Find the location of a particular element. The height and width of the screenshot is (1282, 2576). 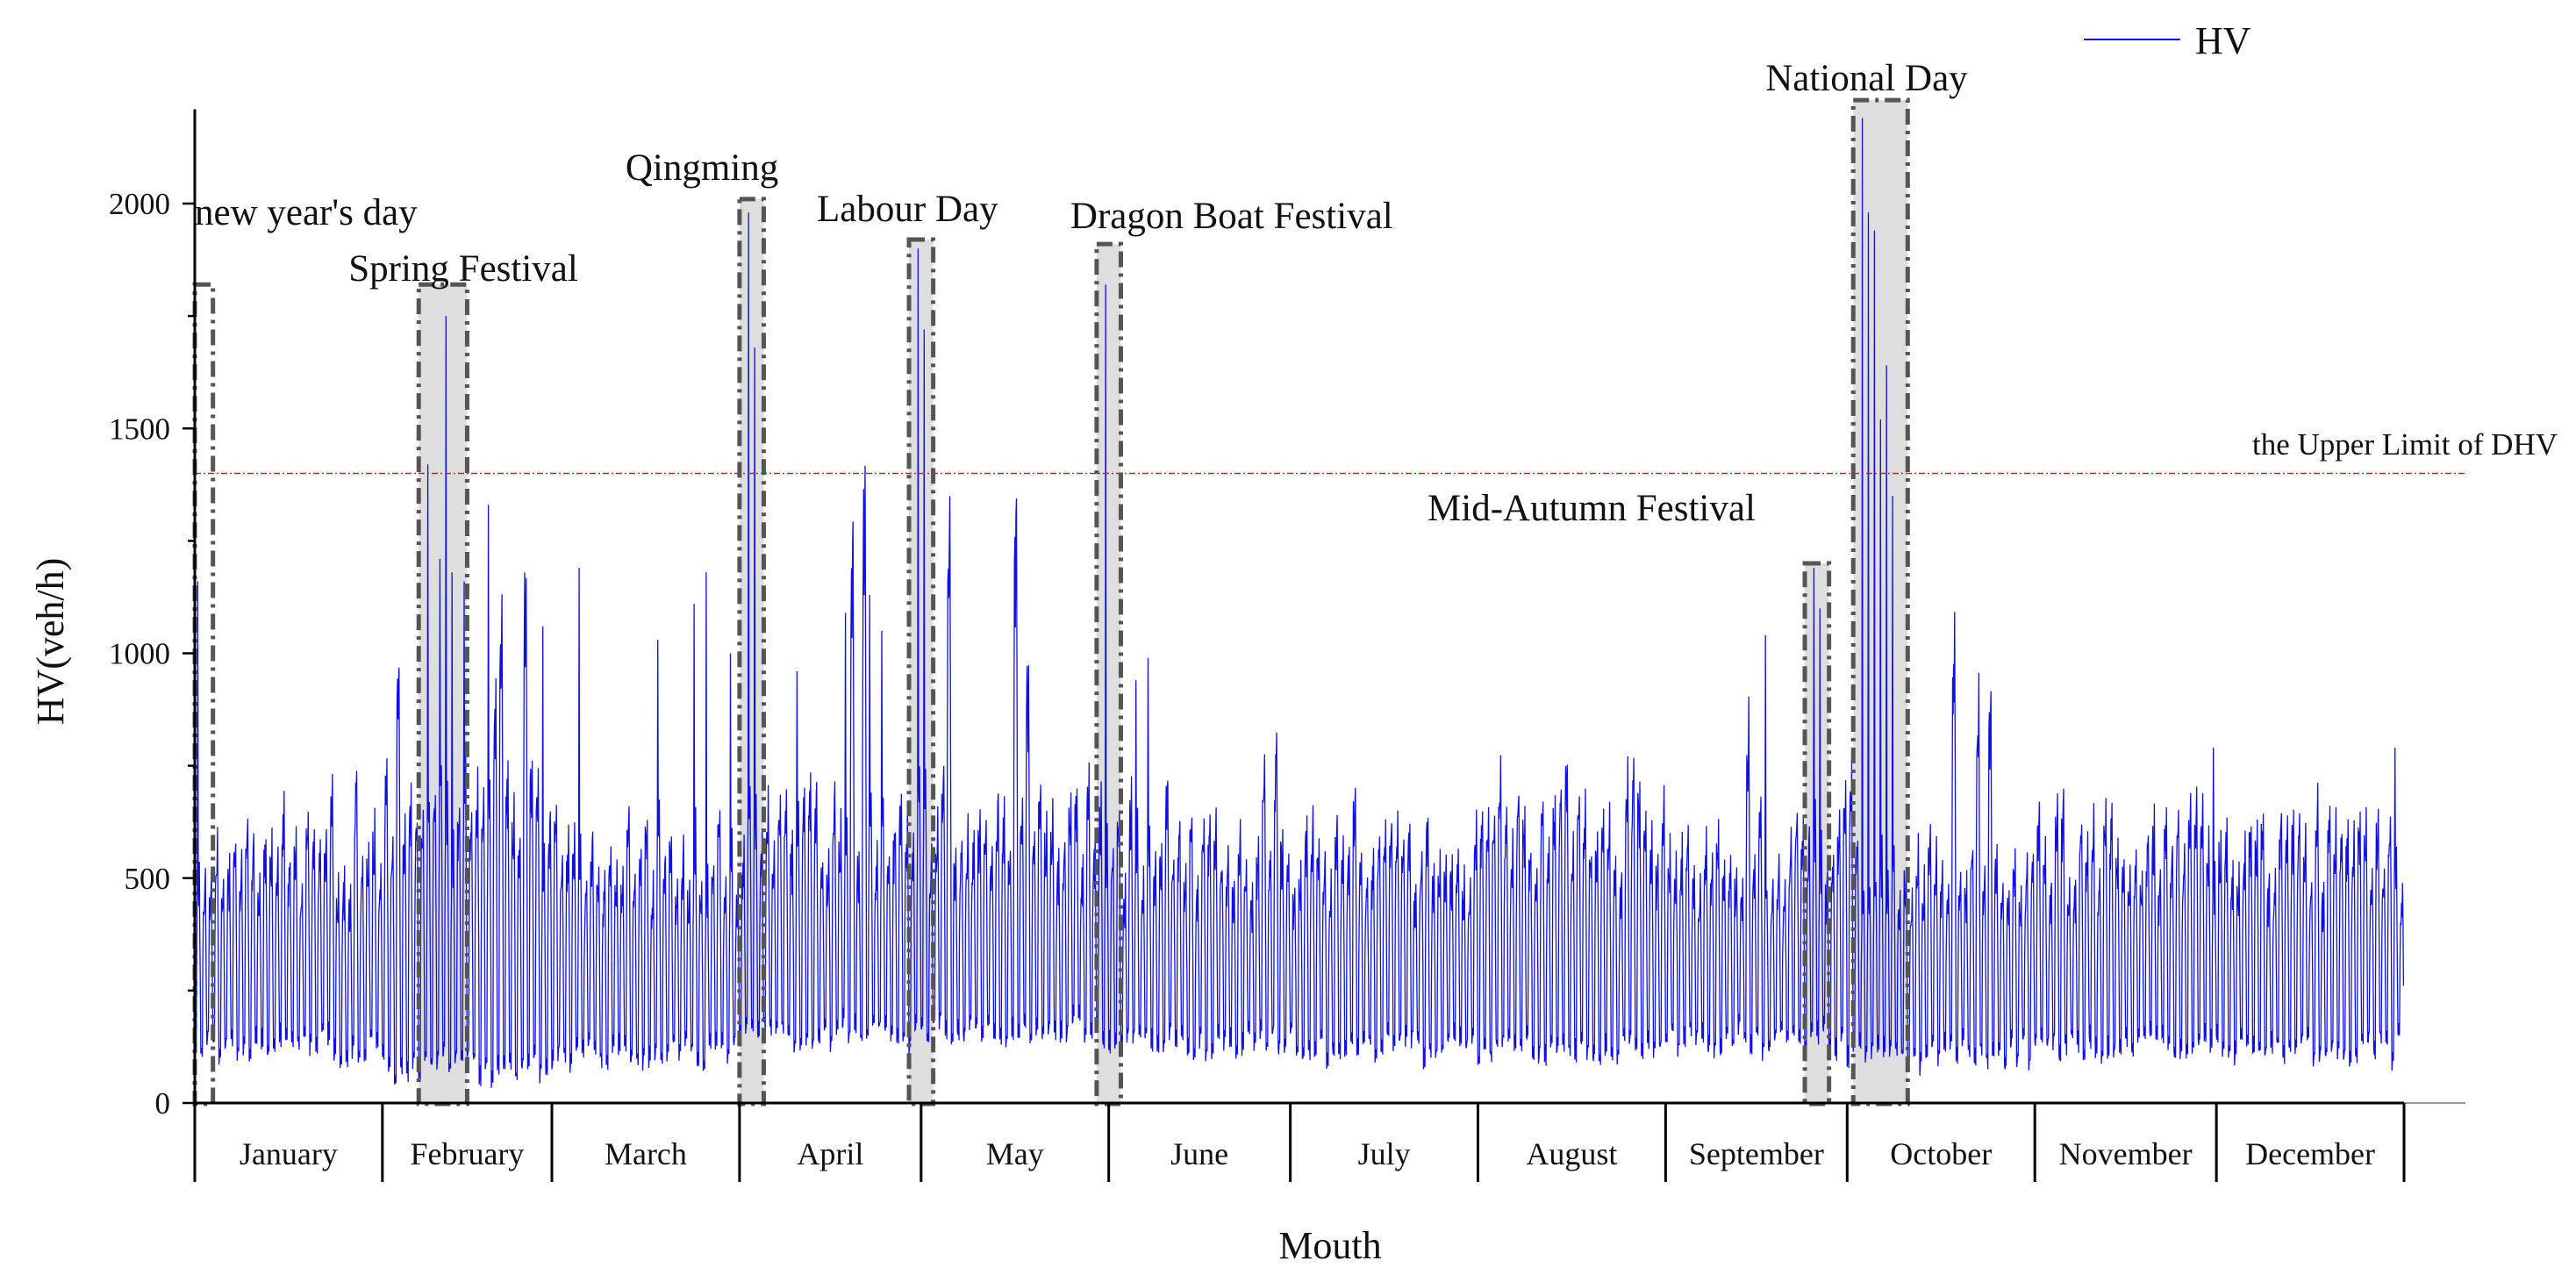

month-label: February is located at coordinates (467, 1154).